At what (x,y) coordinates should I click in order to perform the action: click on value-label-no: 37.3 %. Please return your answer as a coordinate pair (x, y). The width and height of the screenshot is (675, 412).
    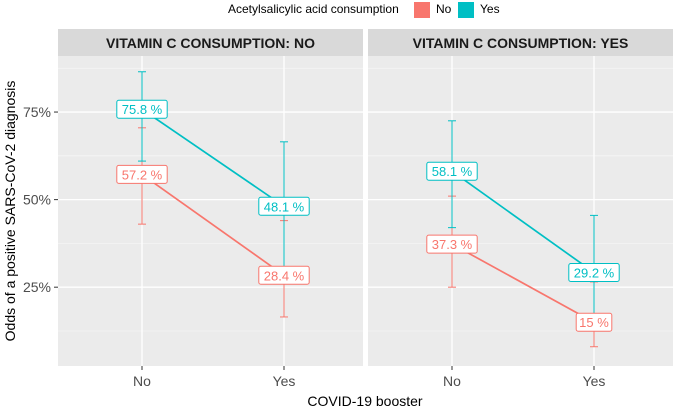
    Looking at the image, I should click on (452, 244).